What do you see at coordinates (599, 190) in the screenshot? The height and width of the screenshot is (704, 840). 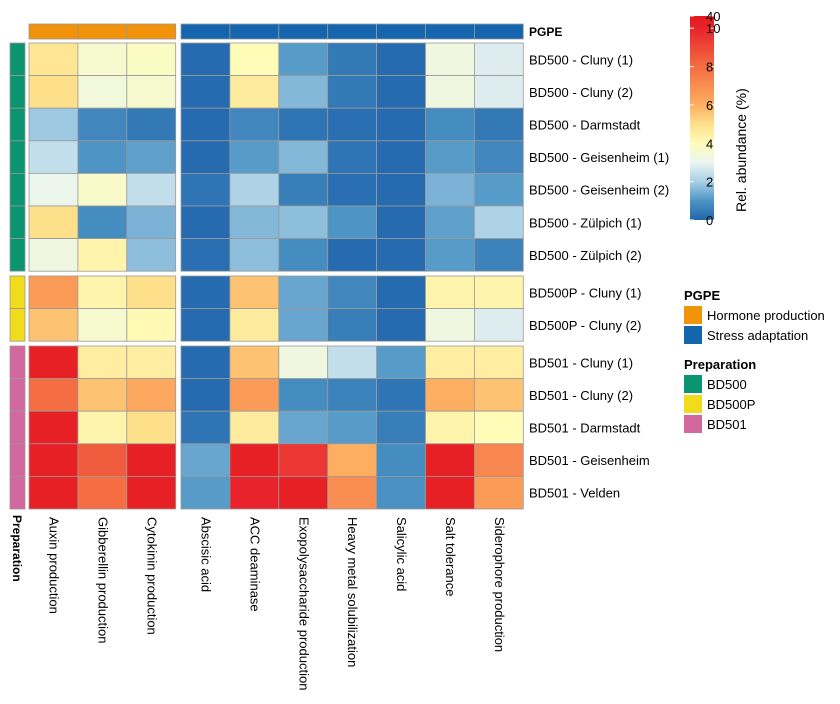 I see `row-label: BD500 - Geisenheim (2)` at bounding box center [599, 190].